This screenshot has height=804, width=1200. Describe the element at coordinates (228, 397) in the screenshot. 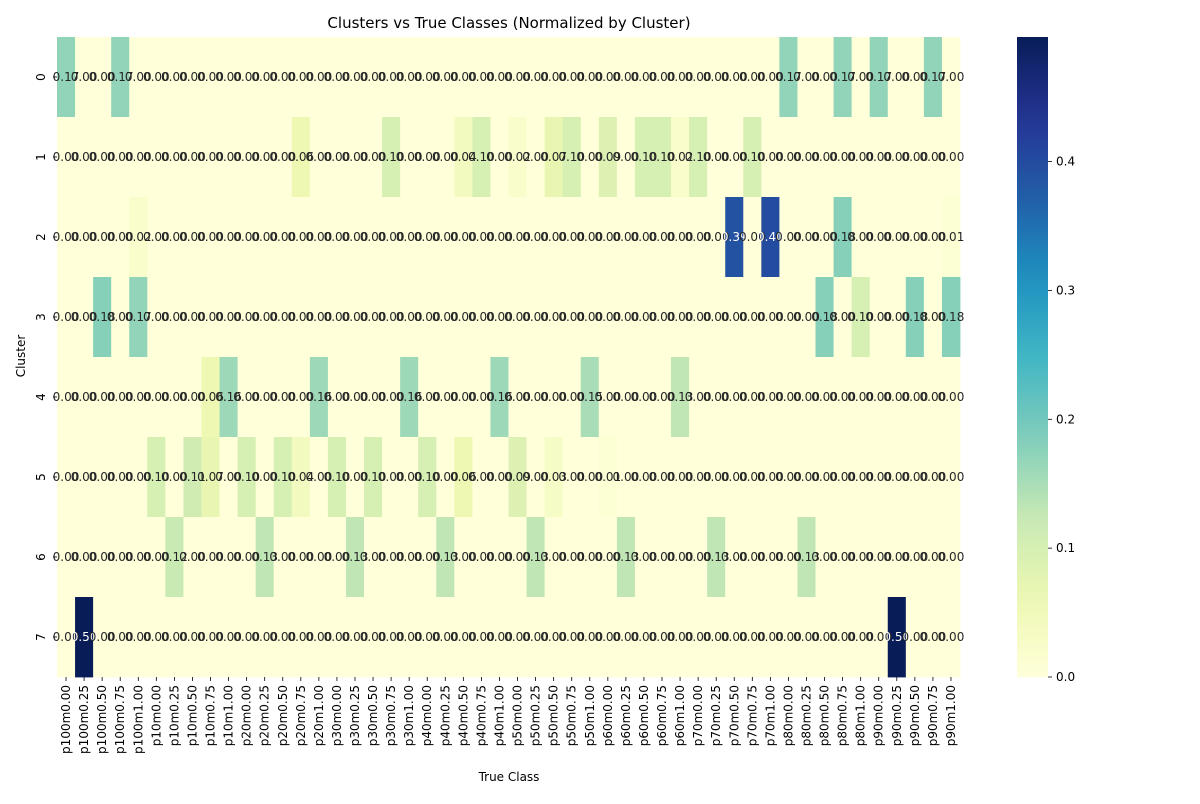

I see `heatmap-cell-r4-p10m1.00` at that location.